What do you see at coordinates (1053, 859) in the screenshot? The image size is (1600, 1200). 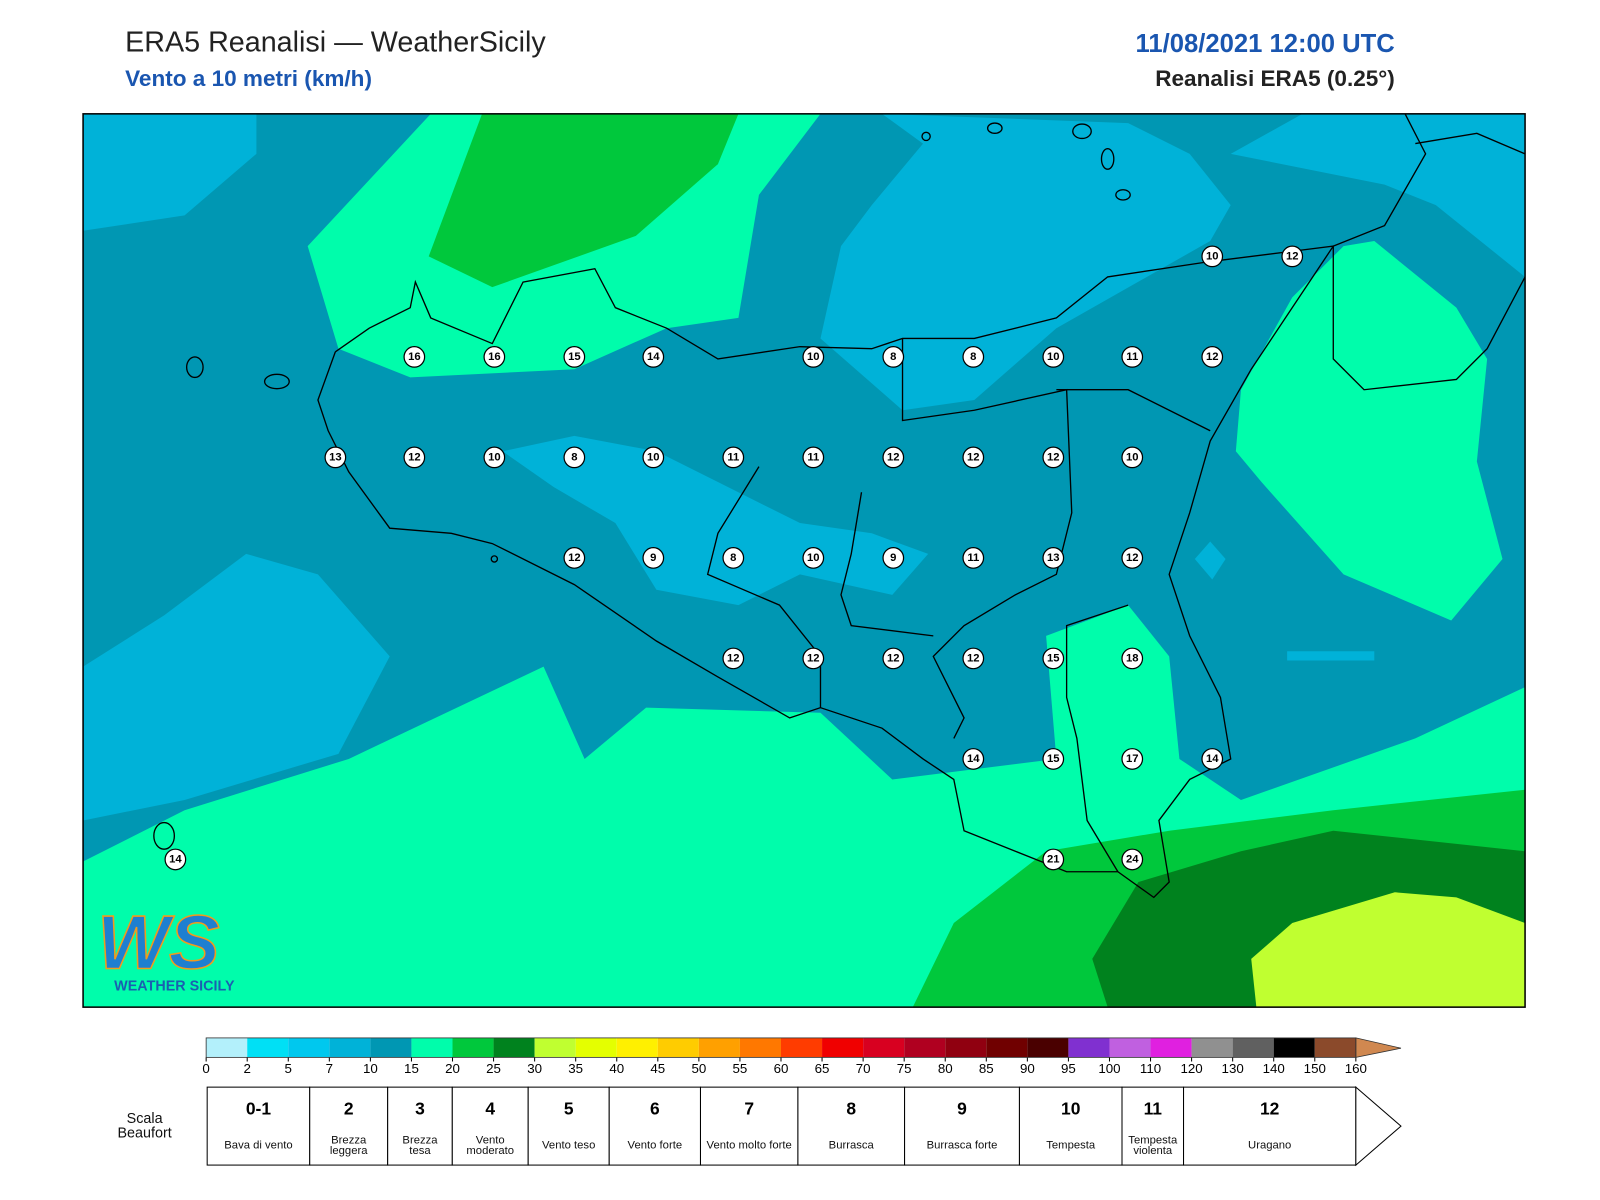 I see `station-value: 21` at bounding box center [1053, 859].